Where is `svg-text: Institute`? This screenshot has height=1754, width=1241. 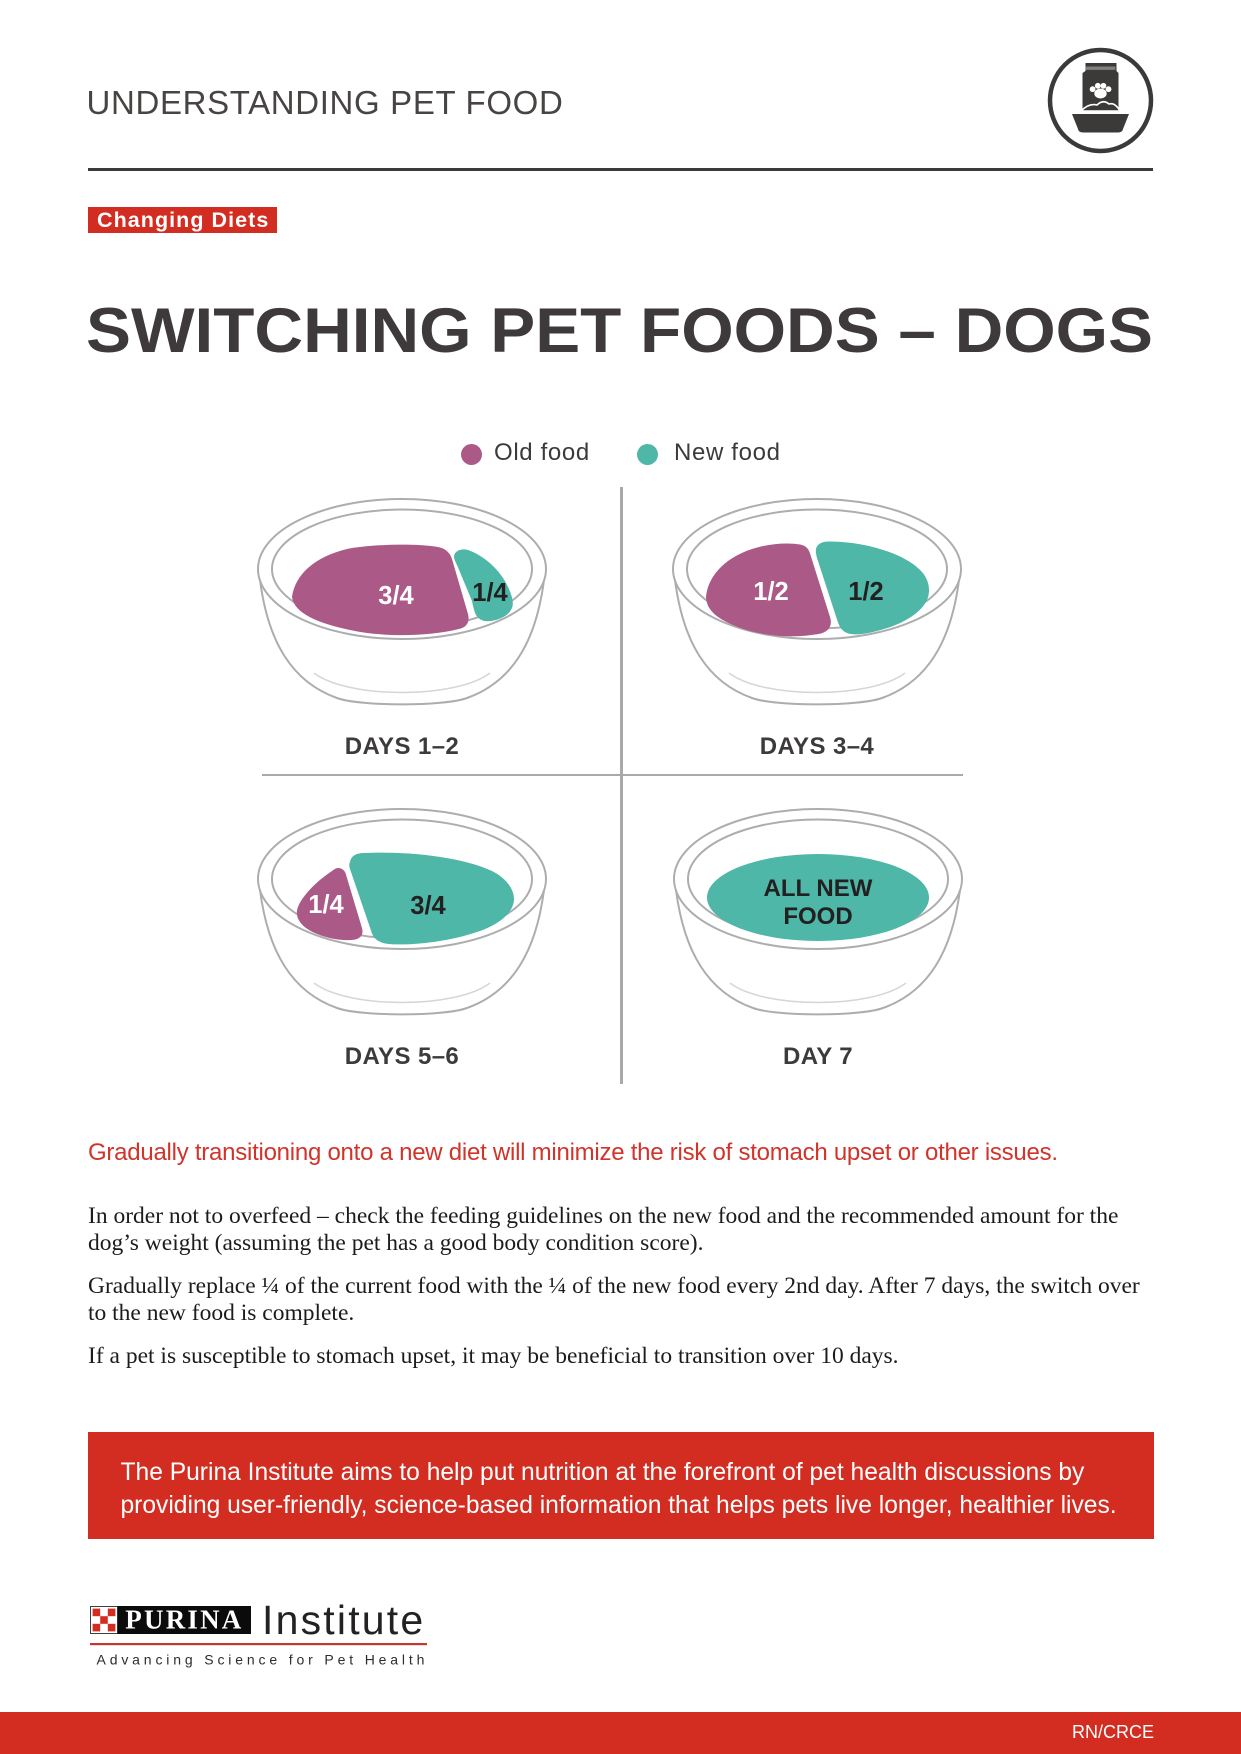 svg-text: Institute is located at coordinates (343, 1620).